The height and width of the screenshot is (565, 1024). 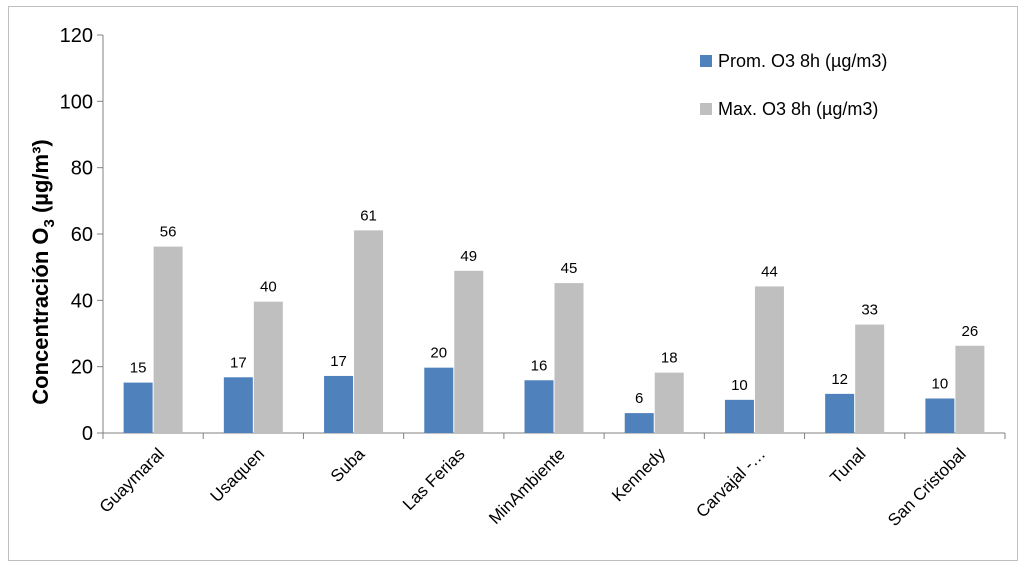 I want to click on y-tick-label: 20, so click(x=82, y=368).